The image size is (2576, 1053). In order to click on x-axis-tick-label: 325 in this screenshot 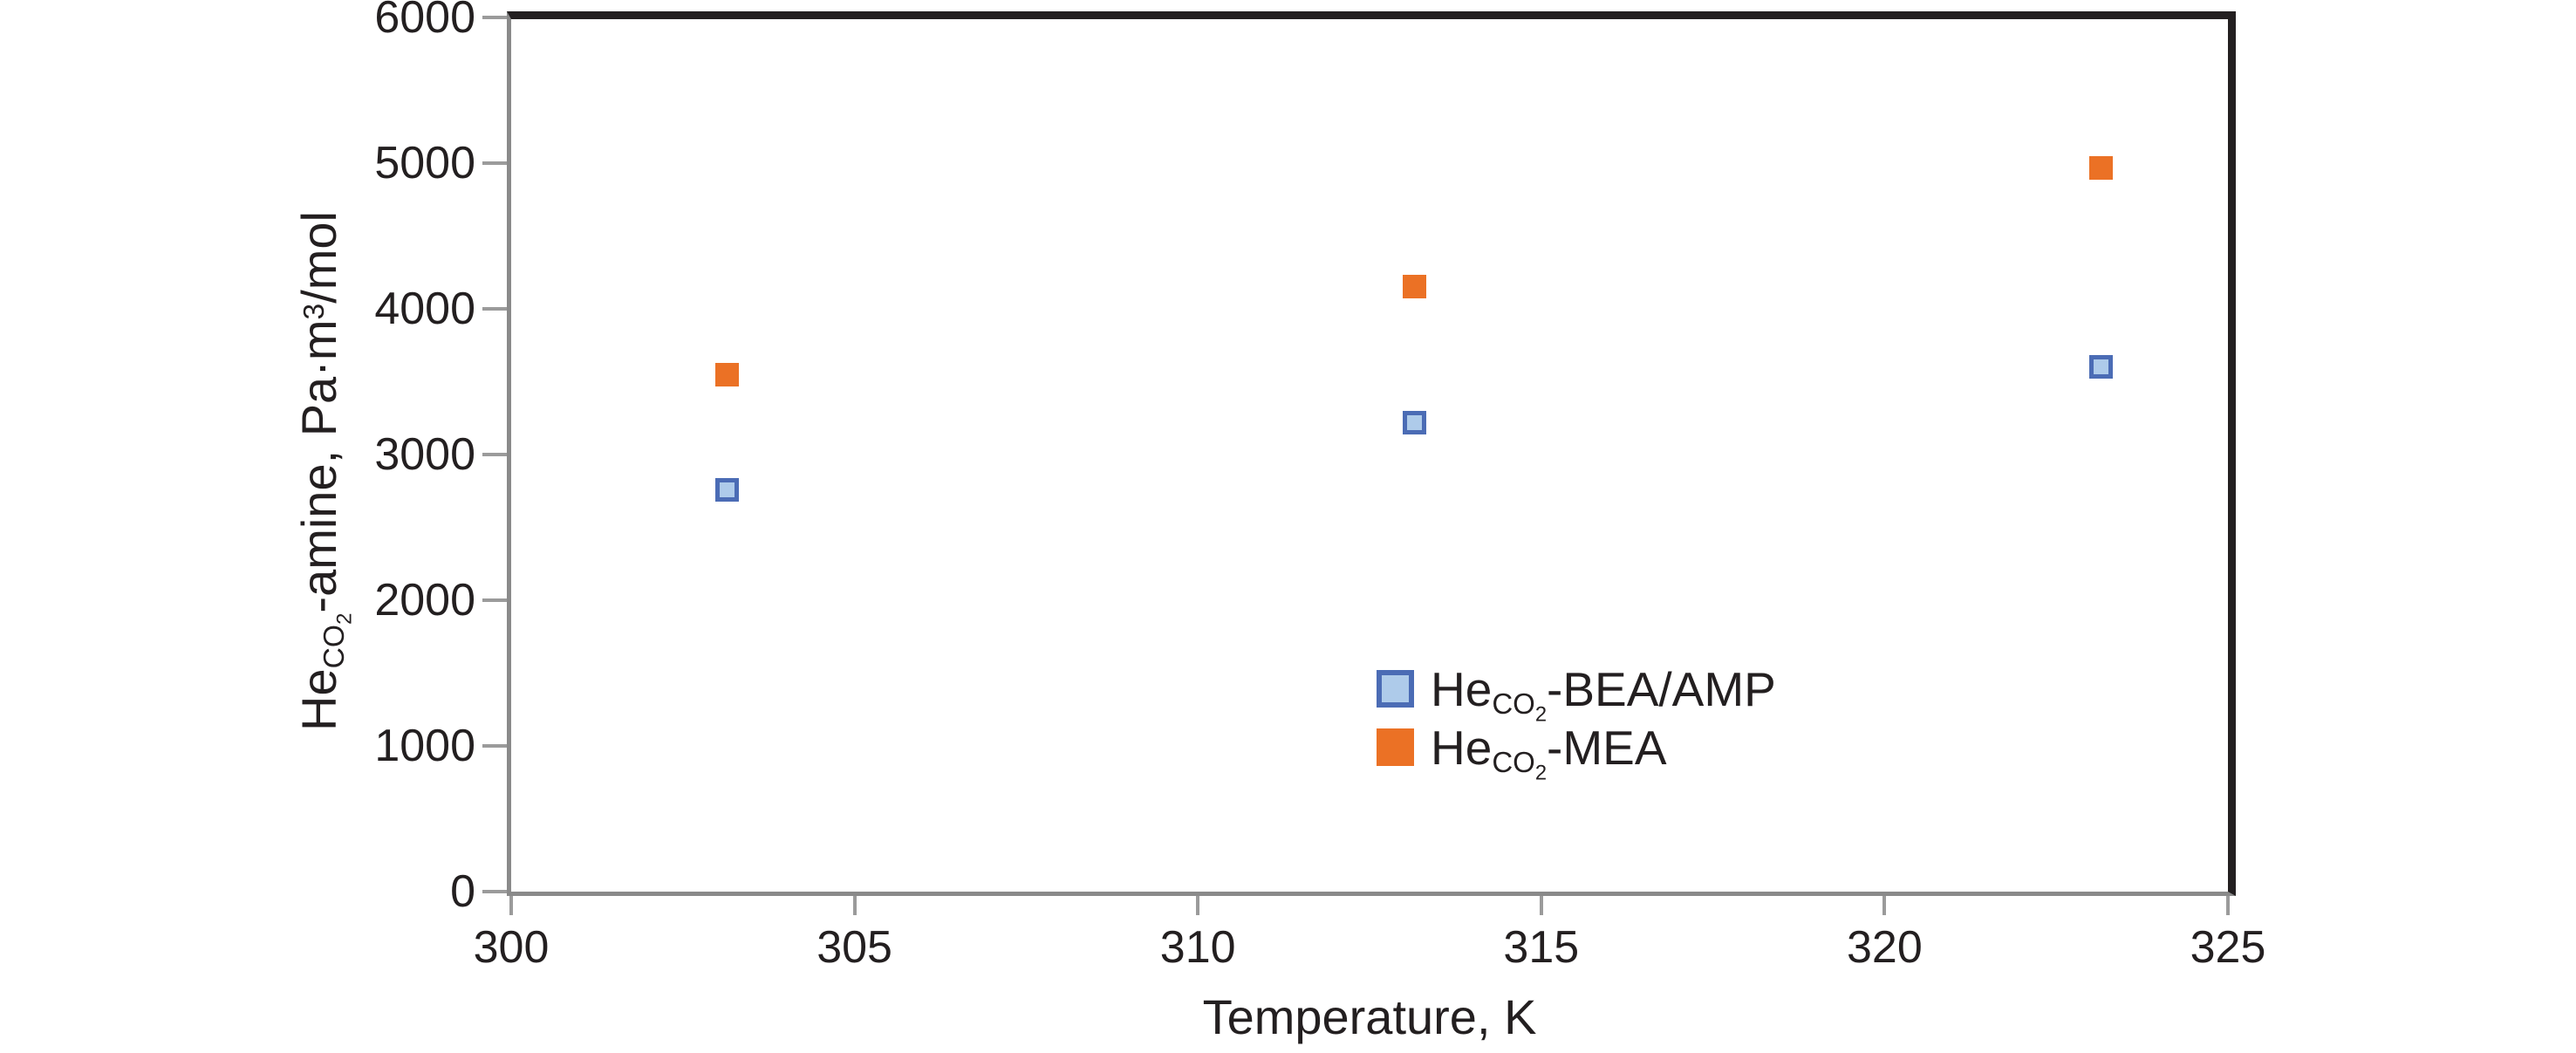, I will do `click(2228, 947)`.